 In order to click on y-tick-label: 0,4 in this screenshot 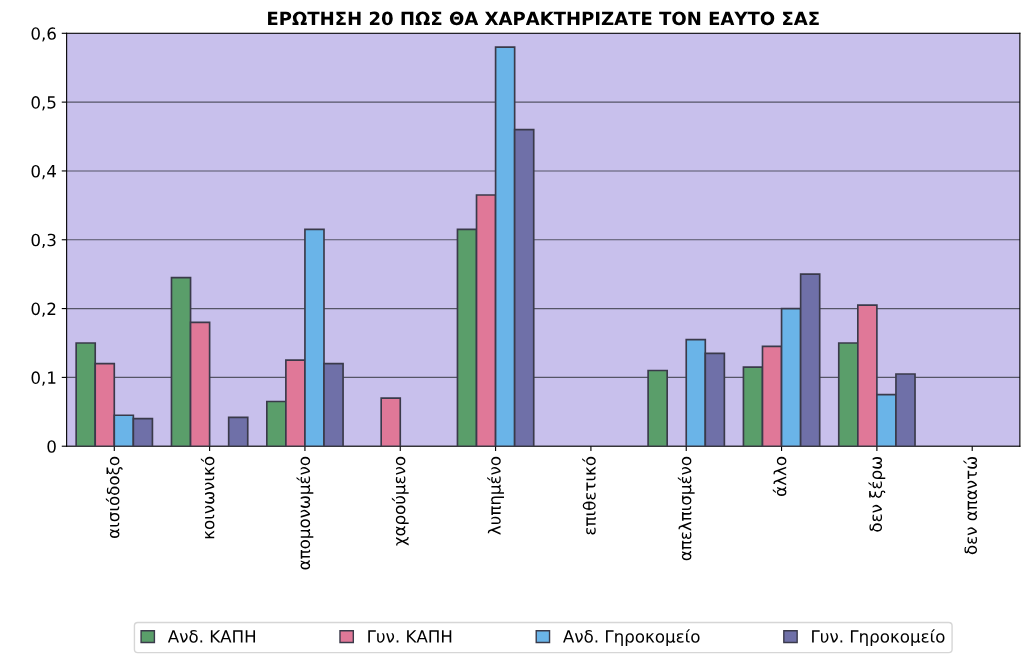, I will do `click(43, 172)`.